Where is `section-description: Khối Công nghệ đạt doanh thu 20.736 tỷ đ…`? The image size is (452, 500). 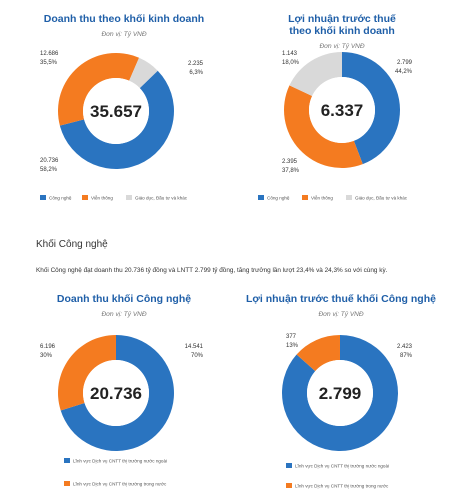 section-description: Khối Công nghệ đạt doanh thu 20.736 tỷ đ… is located at coordinates (212, 270).